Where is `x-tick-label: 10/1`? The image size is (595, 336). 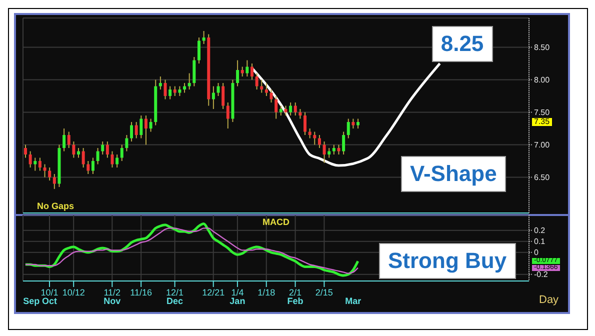
x-tick-label: 10/1 is located at coordinates (49, 292).